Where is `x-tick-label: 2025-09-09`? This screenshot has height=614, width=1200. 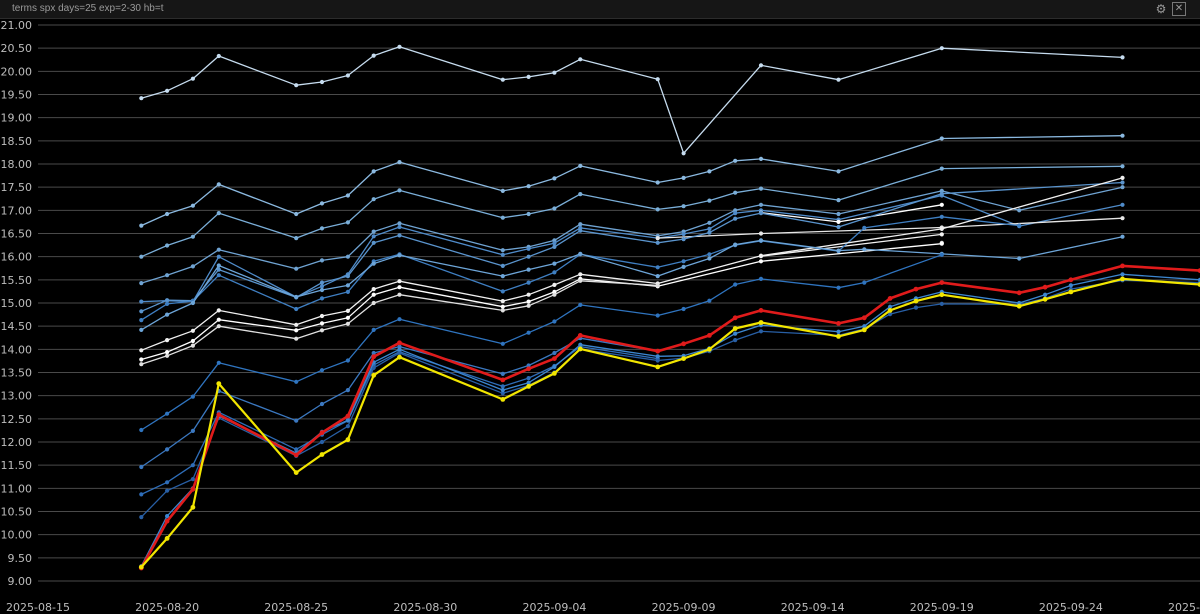
x-tick-label: 2025-09-09 is located at coordinates (684, 607).